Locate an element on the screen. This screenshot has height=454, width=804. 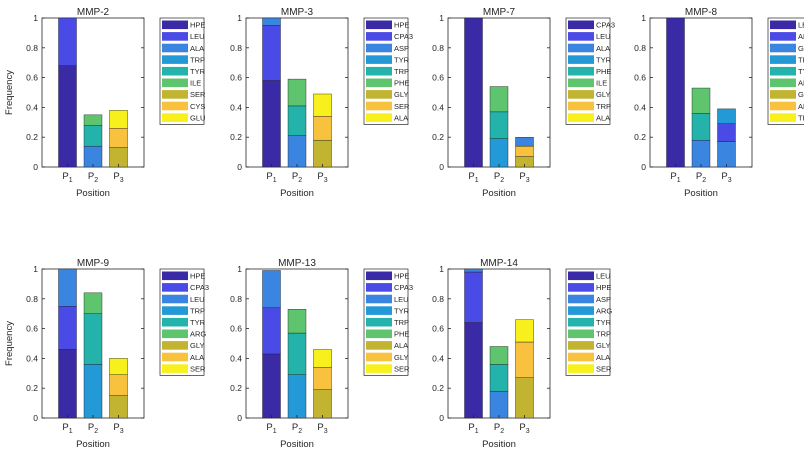
legend-label: ILE is located at coordinates (601, 83).